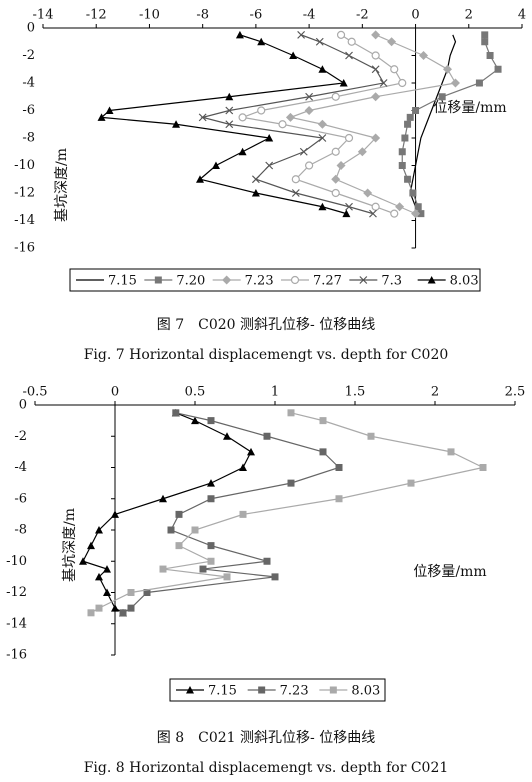 The image size is (532, 782). What do you see at coordinates (195, 392) in the screenshot?
I see `x-tick-label: 0.5` at bounding box center [195, 392].